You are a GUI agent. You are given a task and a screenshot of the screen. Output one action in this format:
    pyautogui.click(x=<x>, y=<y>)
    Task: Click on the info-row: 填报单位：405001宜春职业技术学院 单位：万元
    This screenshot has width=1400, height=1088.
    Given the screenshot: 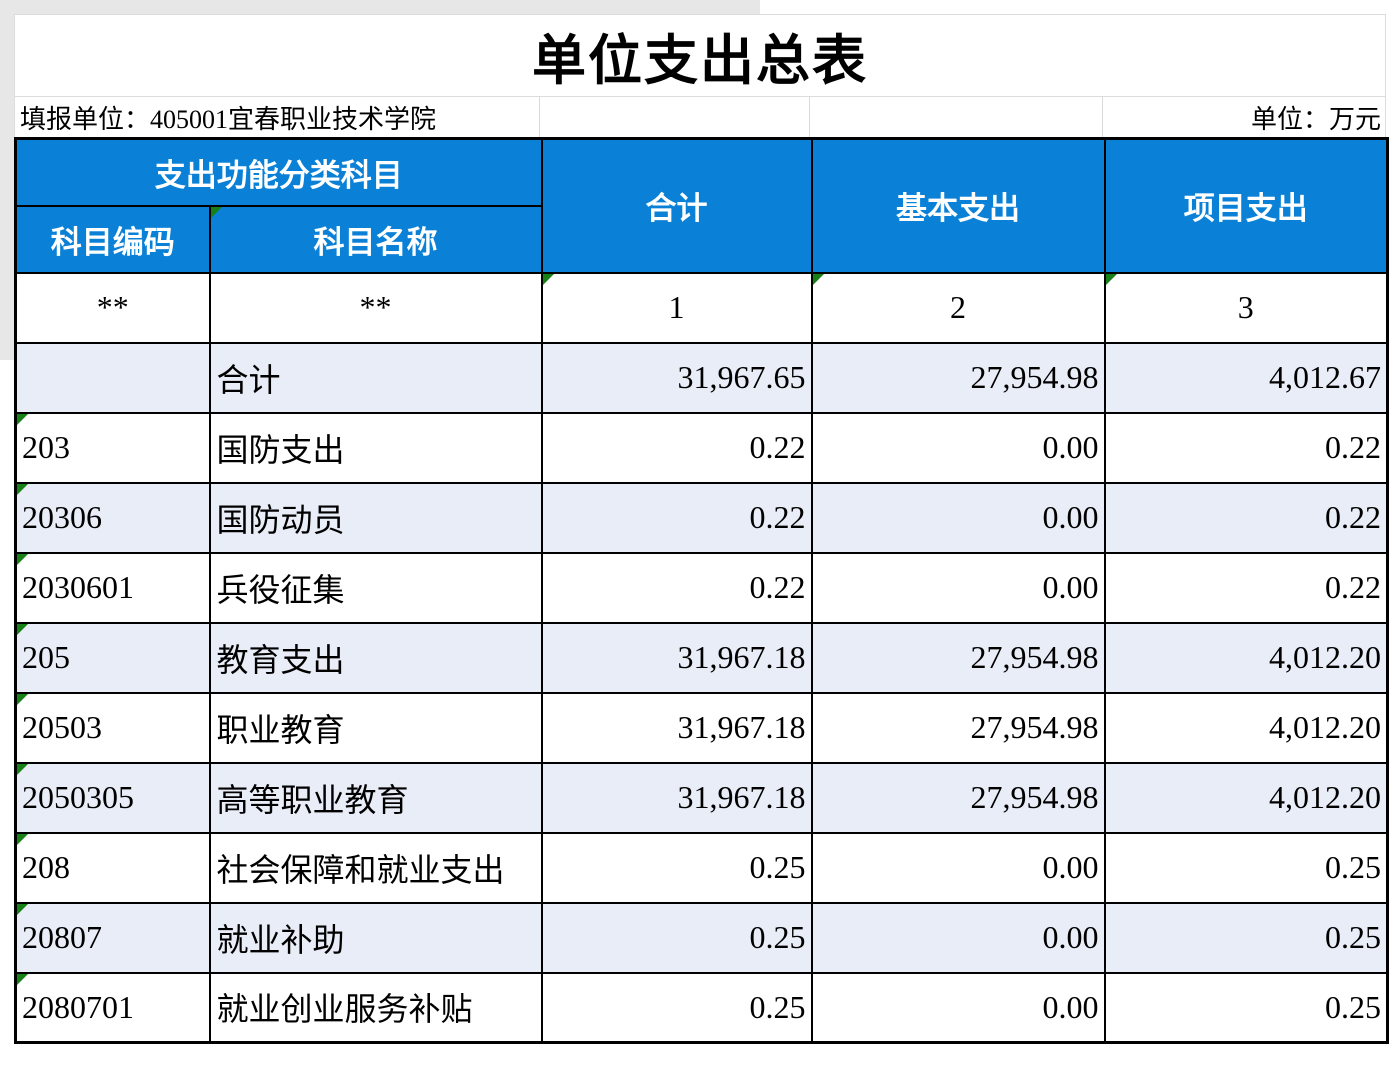 What is the action you would take?
    pyautogui.click(x=700, y=117)
    